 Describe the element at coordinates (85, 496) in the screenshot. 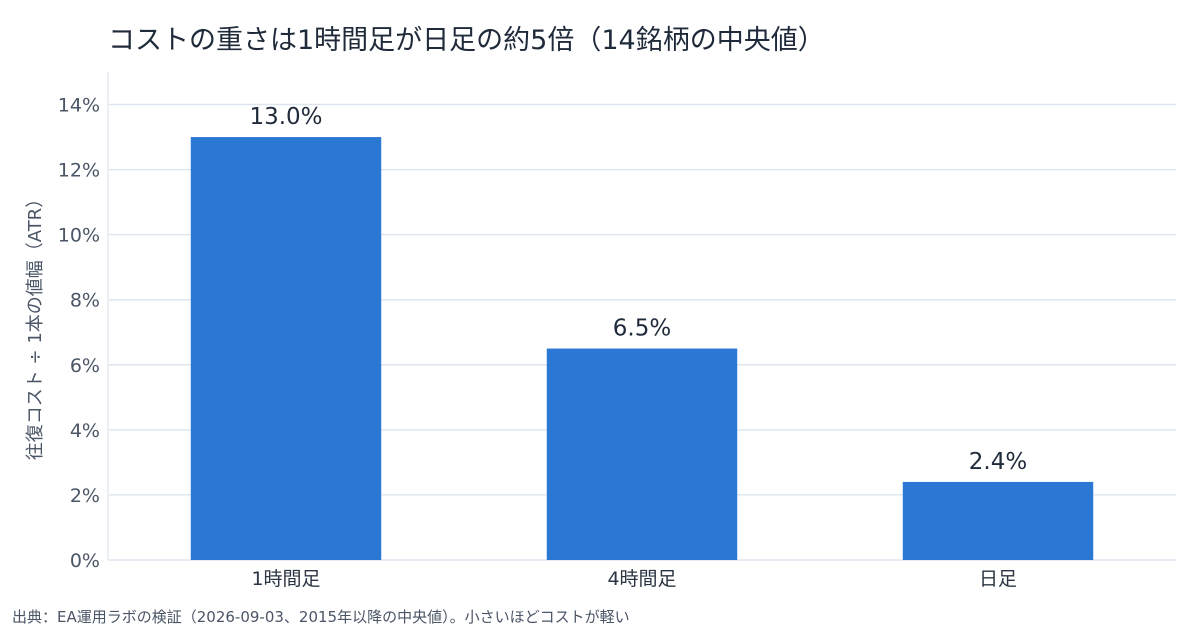

I see `y-tick-label: 2%` at that location.